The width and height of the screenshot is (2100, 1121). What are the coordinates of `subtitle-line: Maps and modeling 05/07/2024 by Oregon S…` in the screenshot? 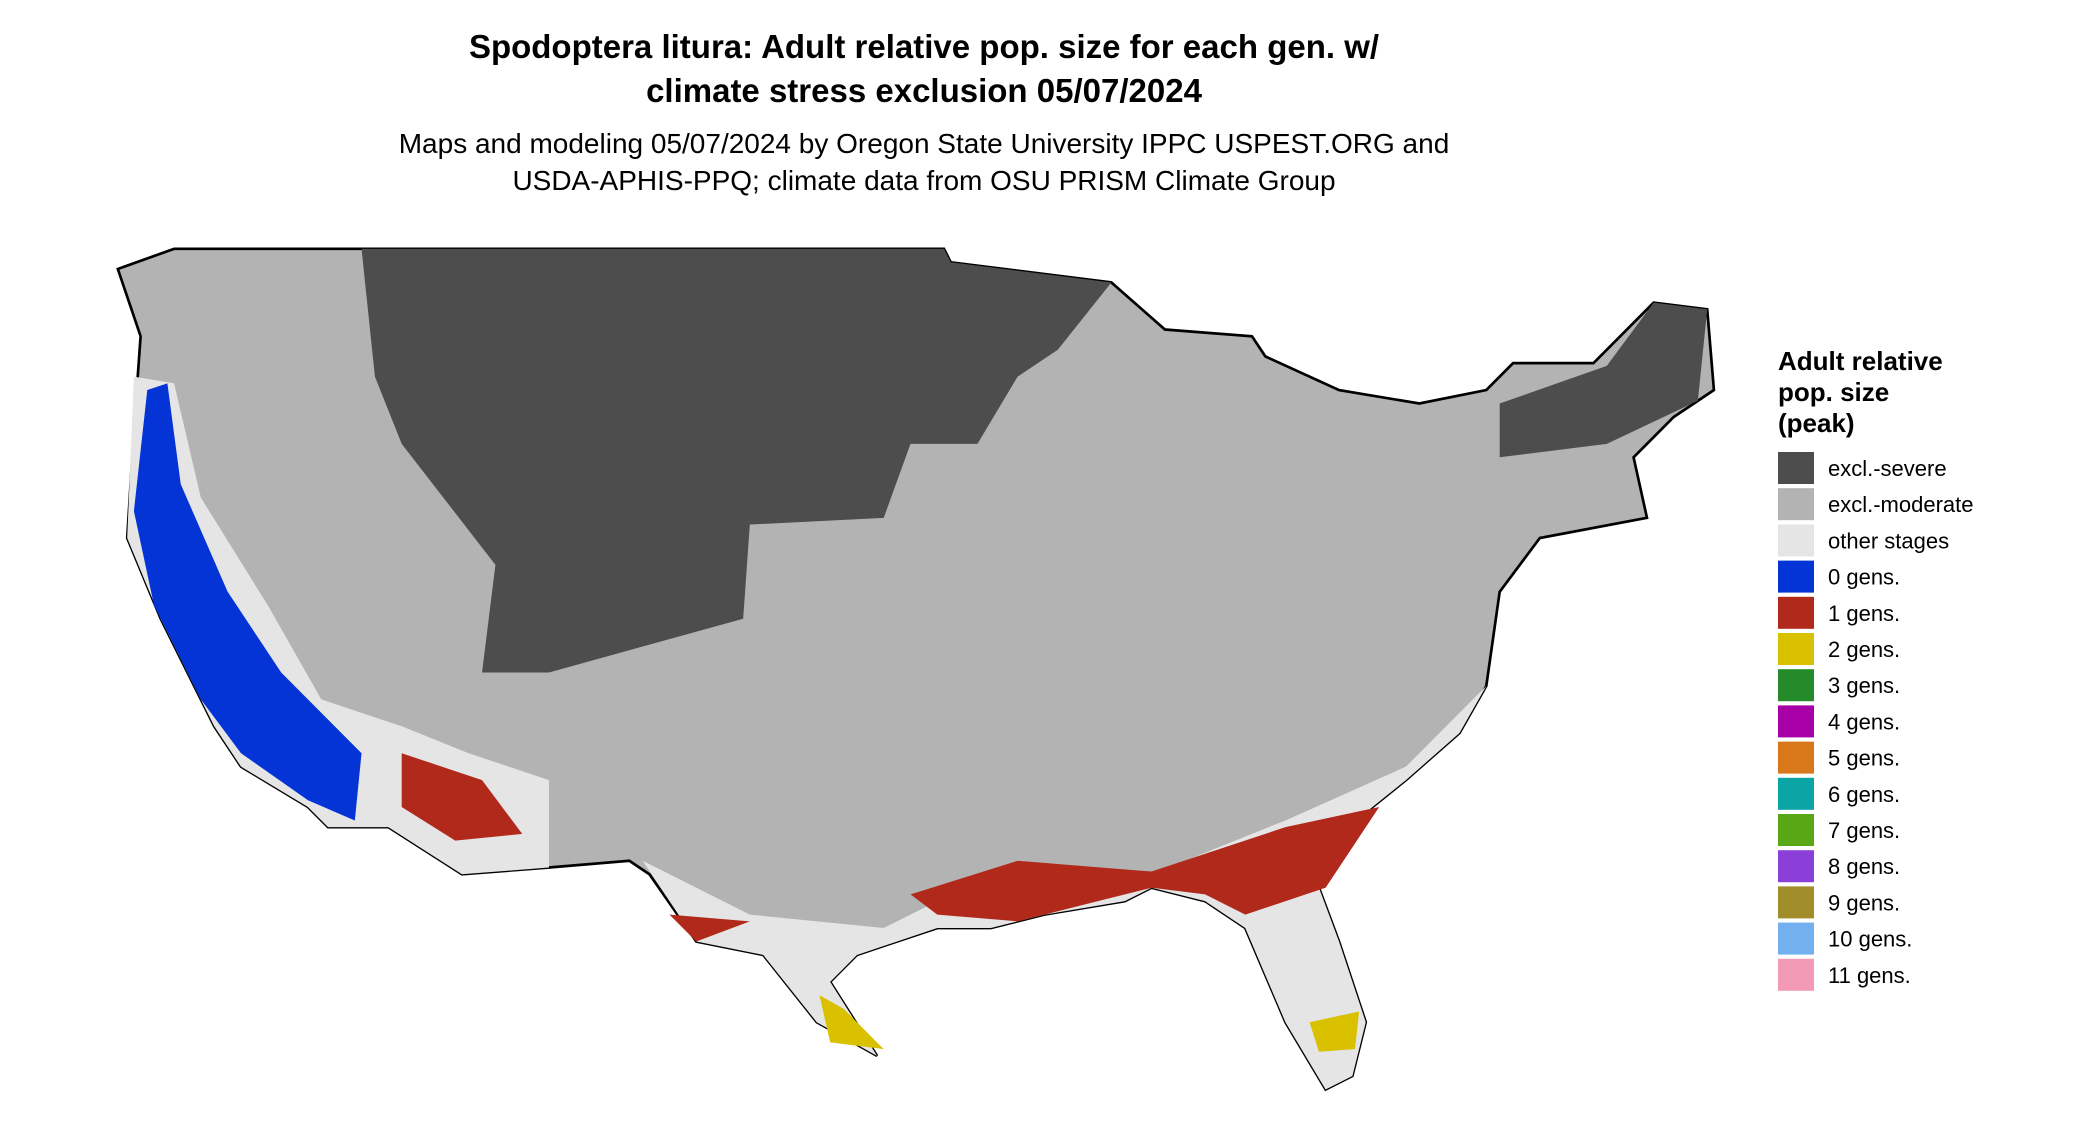 It's located at (924, 143).